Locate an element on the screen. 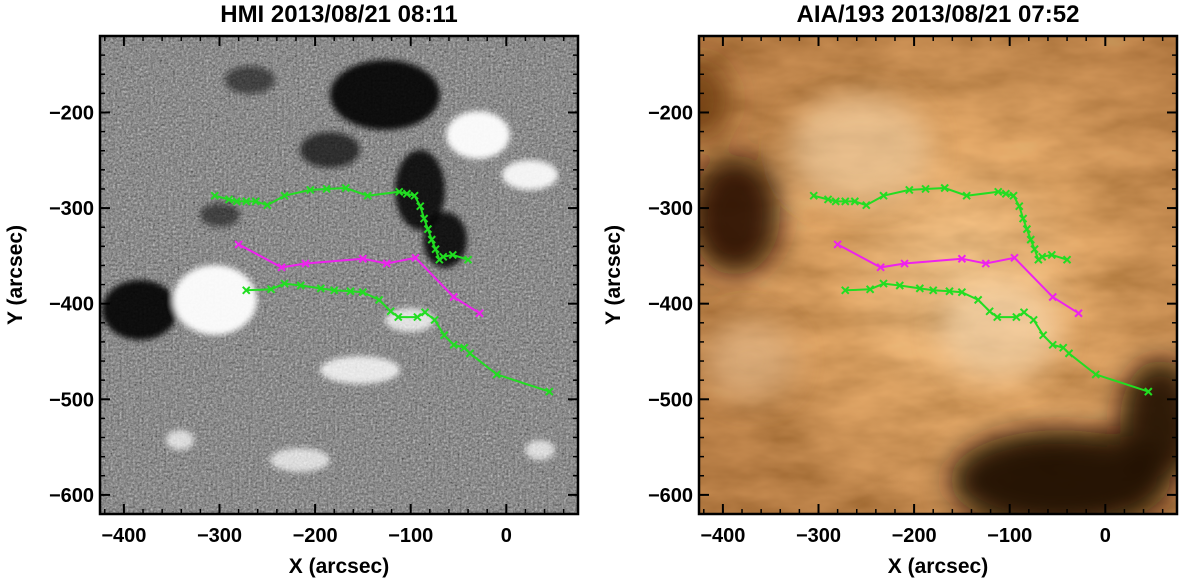 This screenshot has width=1182, height=578. panel-title: AIA/193 2013/08/21 07:52 is located at coordinates (938, 14).